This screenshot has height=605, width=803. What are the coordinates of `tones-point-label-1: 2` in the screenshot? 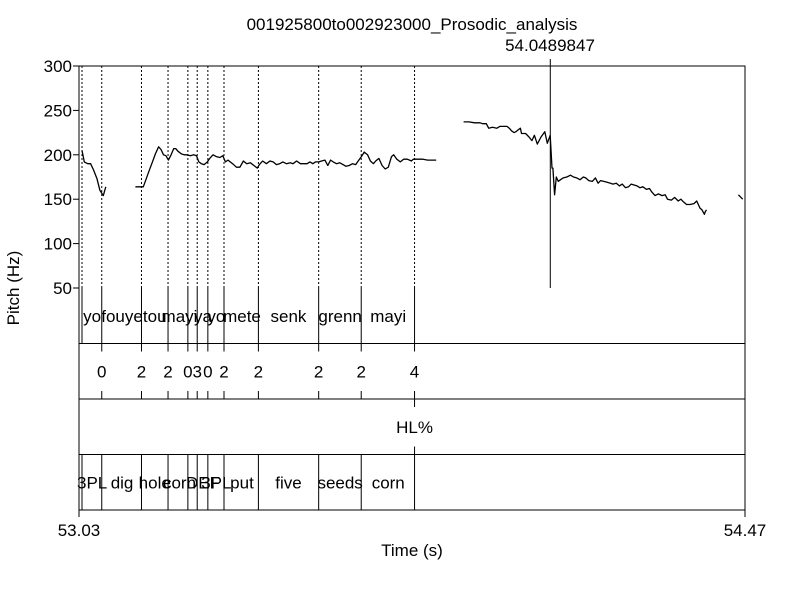 It's located at (141, 371).